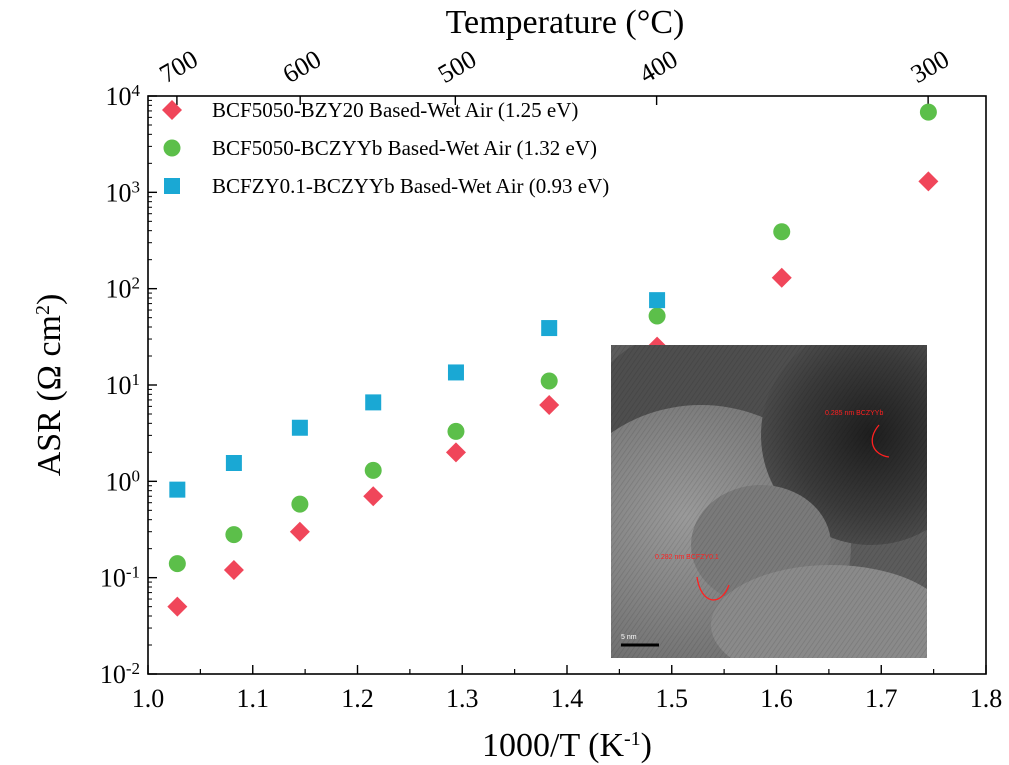 This screenshot has width=1009, height=765. What do you see at coordinates (395, 110) in the screenshot?
I see `legend-label-1: BCF5050-BZY20 Based-Wet Air (1.25 eV)` at bounding box center [395, 110].